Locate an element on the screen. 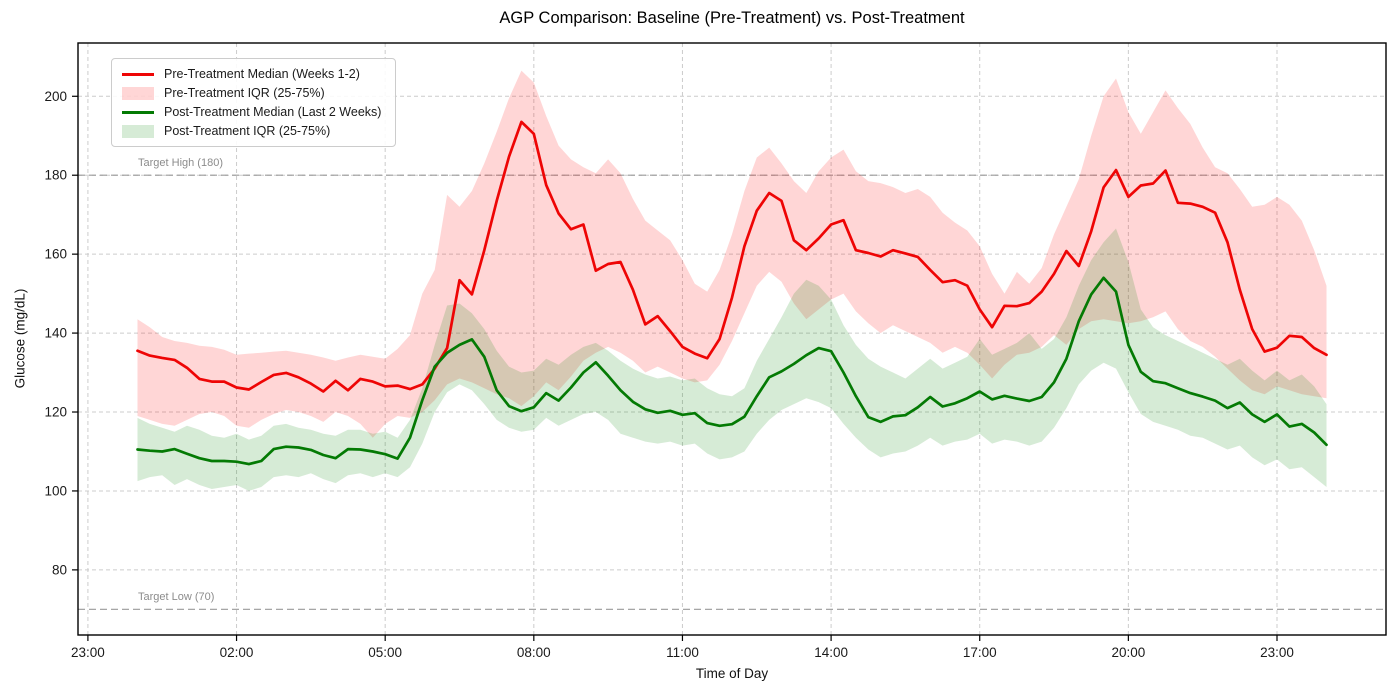 The image size is (1400, 700). x-tick-label: 05:00 is located at coordinates (385, 652).